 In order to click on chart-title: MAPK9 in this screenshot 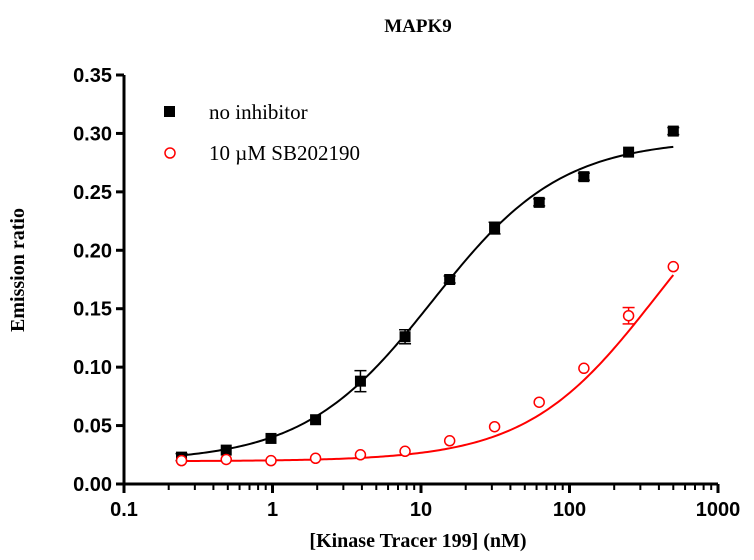, I will do `click(418, 26)`.